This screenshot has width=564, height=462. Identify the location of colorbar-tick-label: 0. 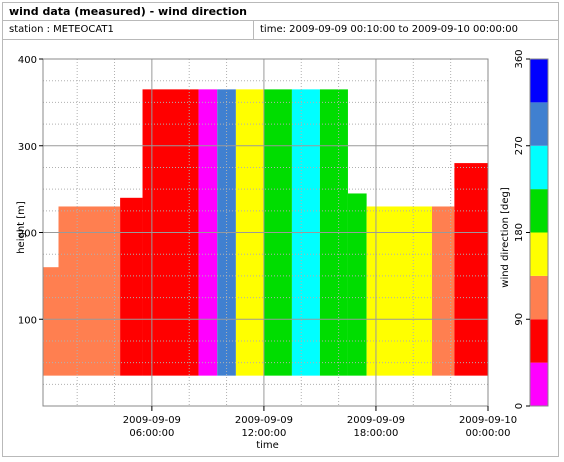
(519, 406).